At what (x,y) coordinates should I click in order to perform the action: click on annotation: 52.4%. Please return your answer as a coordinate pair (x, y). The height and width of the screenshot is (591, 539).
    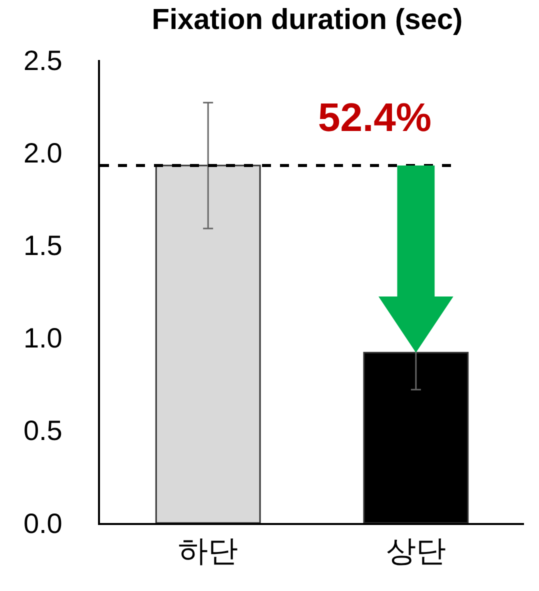
    Looking at the image, I should click on (375, 118).